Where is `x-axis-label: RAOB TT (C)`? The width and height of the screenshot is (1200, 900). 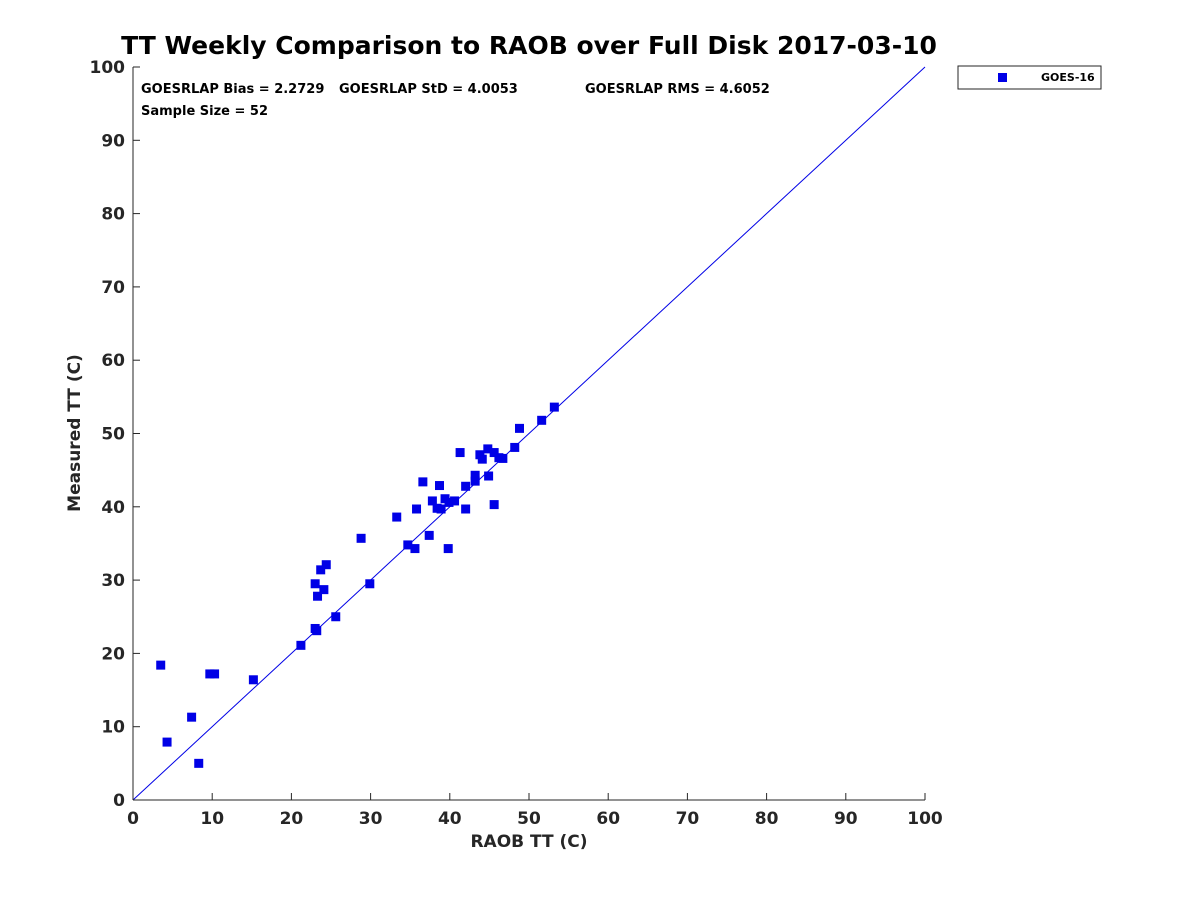
x-axis-label: RAOB TT (C) is located at coordinates (528, 842).